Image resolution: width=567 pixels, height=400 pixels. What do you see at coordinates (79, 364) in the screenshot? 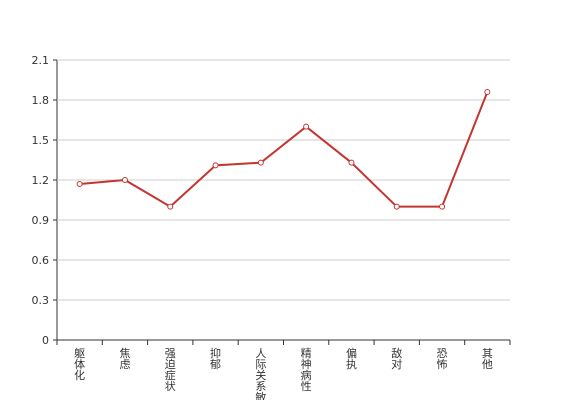
I see `x-tick-label: 躯体化` at bounding box center [79, 364].